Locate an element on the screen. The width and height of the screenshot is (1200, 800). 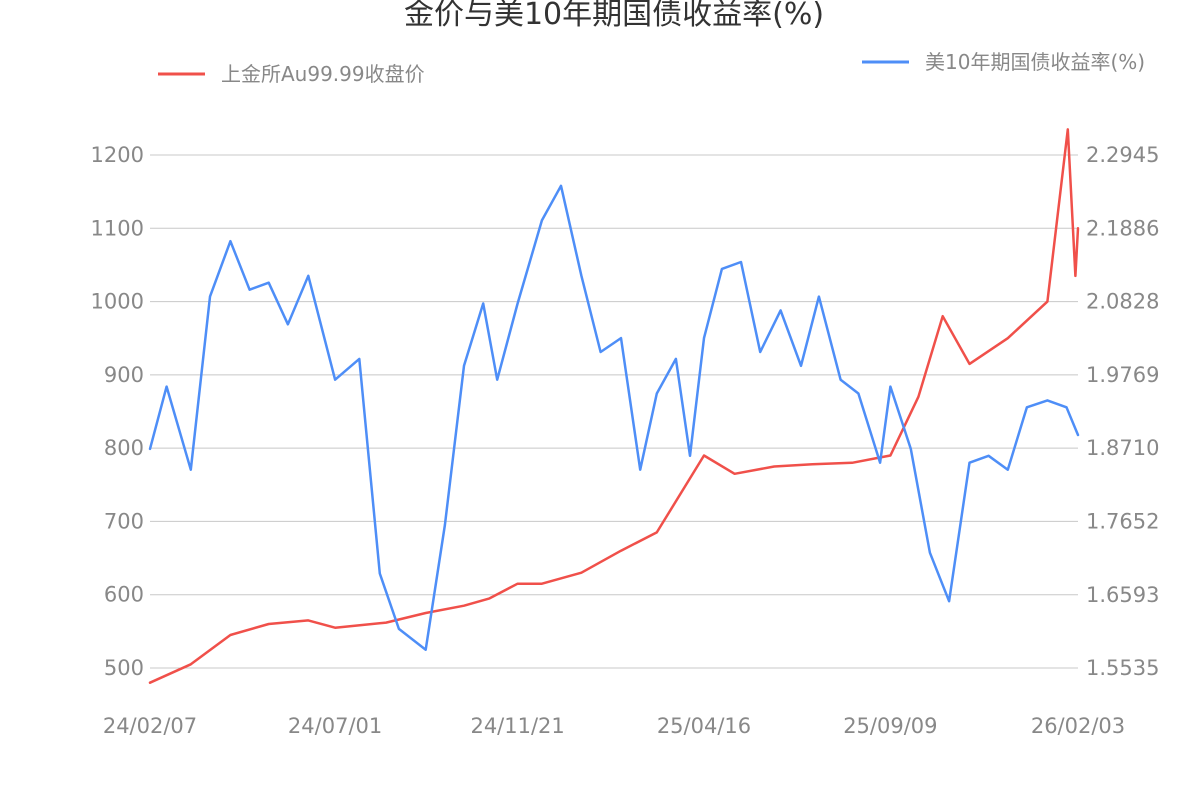
legend-right: 美10年期国债收益率(%) is located at coordinates (1003, 62).